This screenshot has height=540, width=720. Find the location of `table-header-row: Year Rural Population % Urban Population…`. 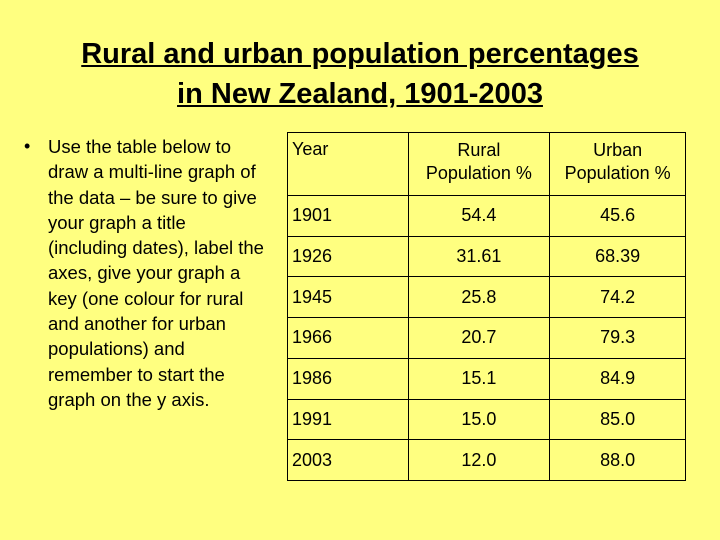

table-header-row: Year Rural Population % Urban Population… is located at coordinates (486, 164).